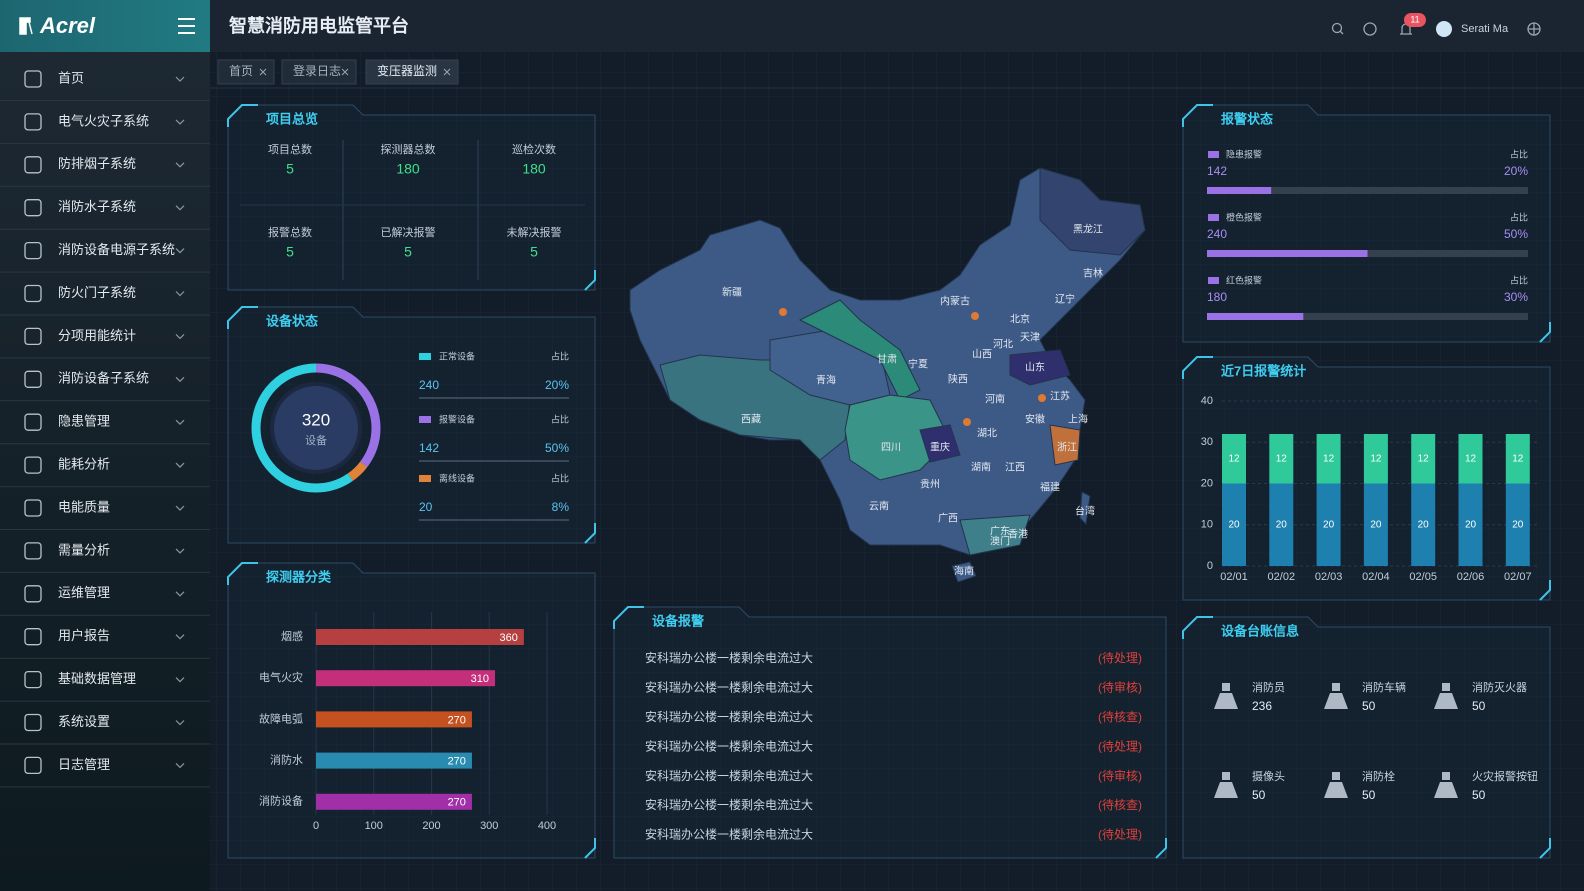 Image resolution: width=1584 pixels, height=891 pixels. What do you see at coordinates (1534, 29) in the screenshot?
I see `language-icon` at bounding box center [1534, 29].